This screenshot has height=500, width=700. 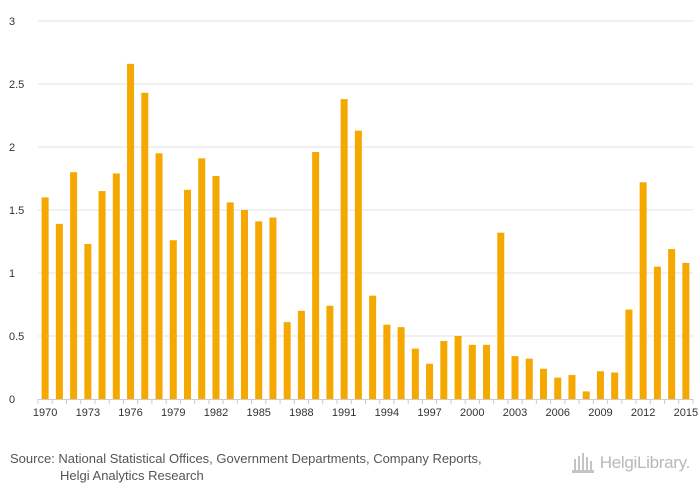 I want to click on x-tick-label: 1970, so click(x=45, y=413).